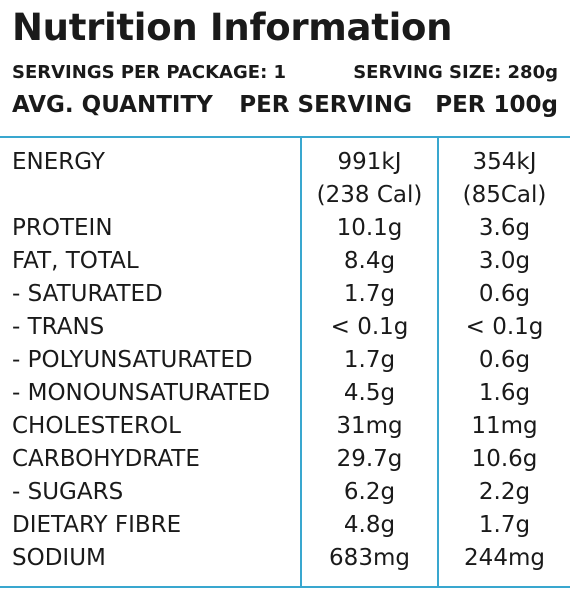 The image size is (570, 600). Describe the element at coordinates (504, 228) in the screenshot. I see `per-100g-value: 3.6g` at that location.